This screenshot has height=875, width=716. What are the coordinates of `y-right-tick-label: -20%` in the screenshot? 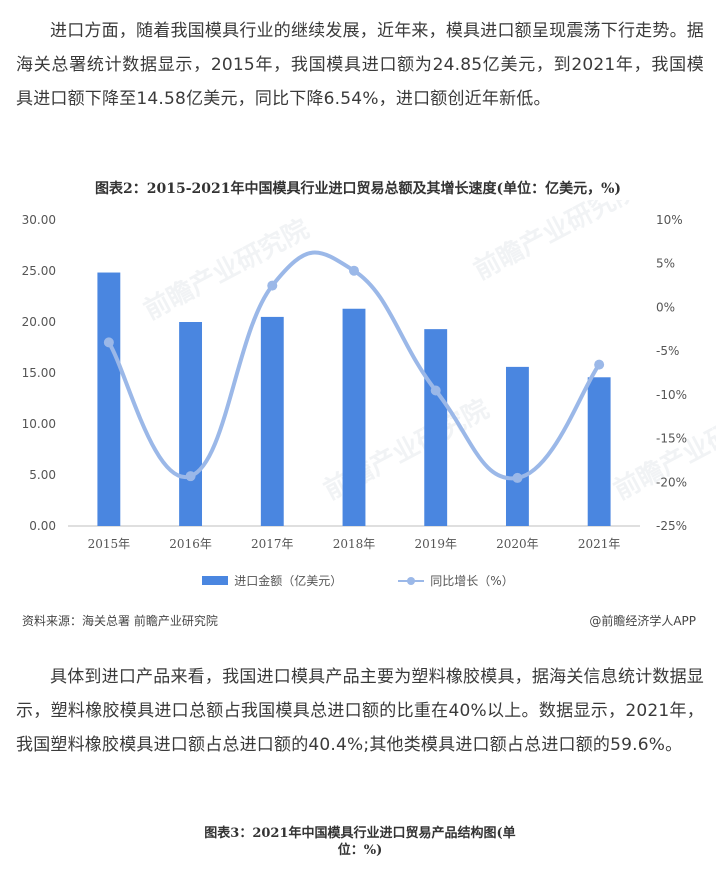 It's located at (671, 482).